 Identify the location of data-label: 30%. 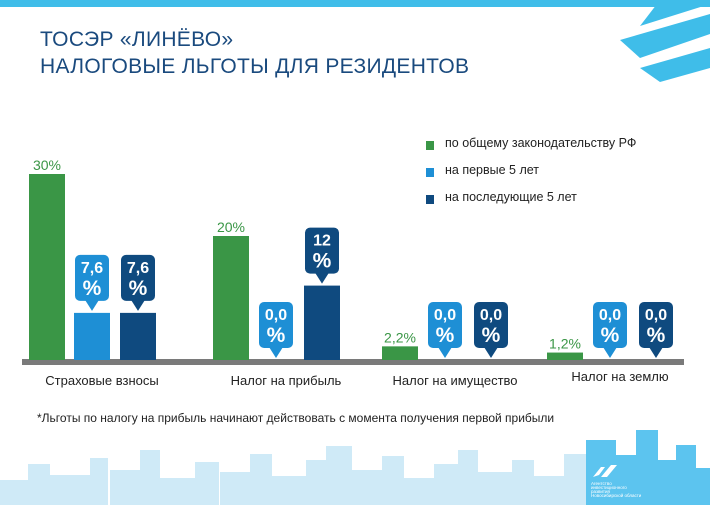
(47, 165).